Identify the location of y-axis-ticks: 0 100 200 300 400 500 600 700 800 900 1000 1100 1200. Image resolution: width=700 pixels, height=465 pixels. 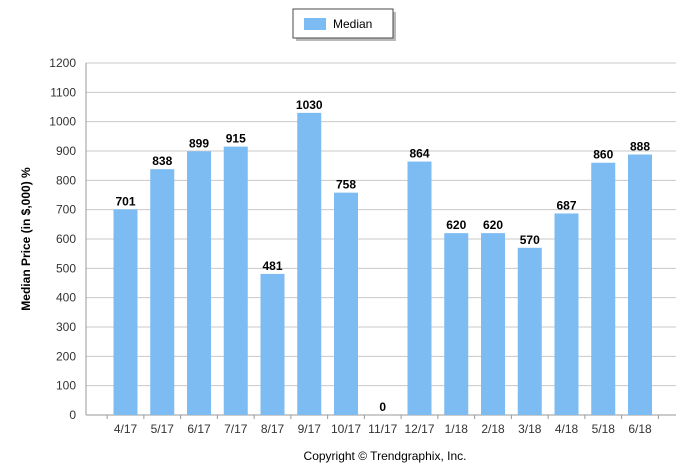
(62, 239).